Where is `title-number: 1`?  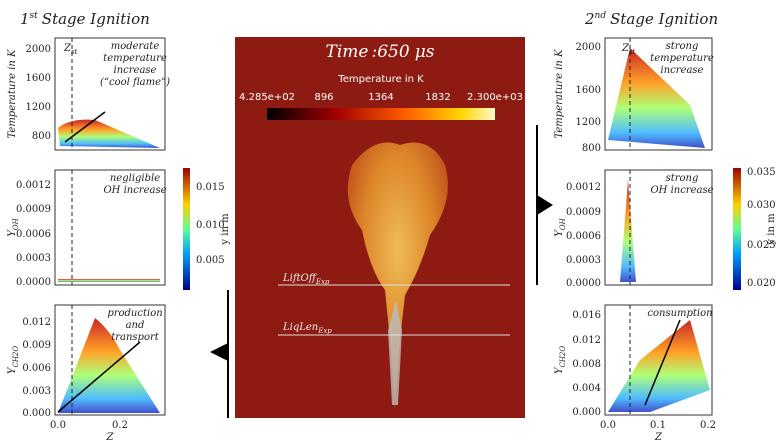
title-number: 1 is located at coordinates (25, 19).